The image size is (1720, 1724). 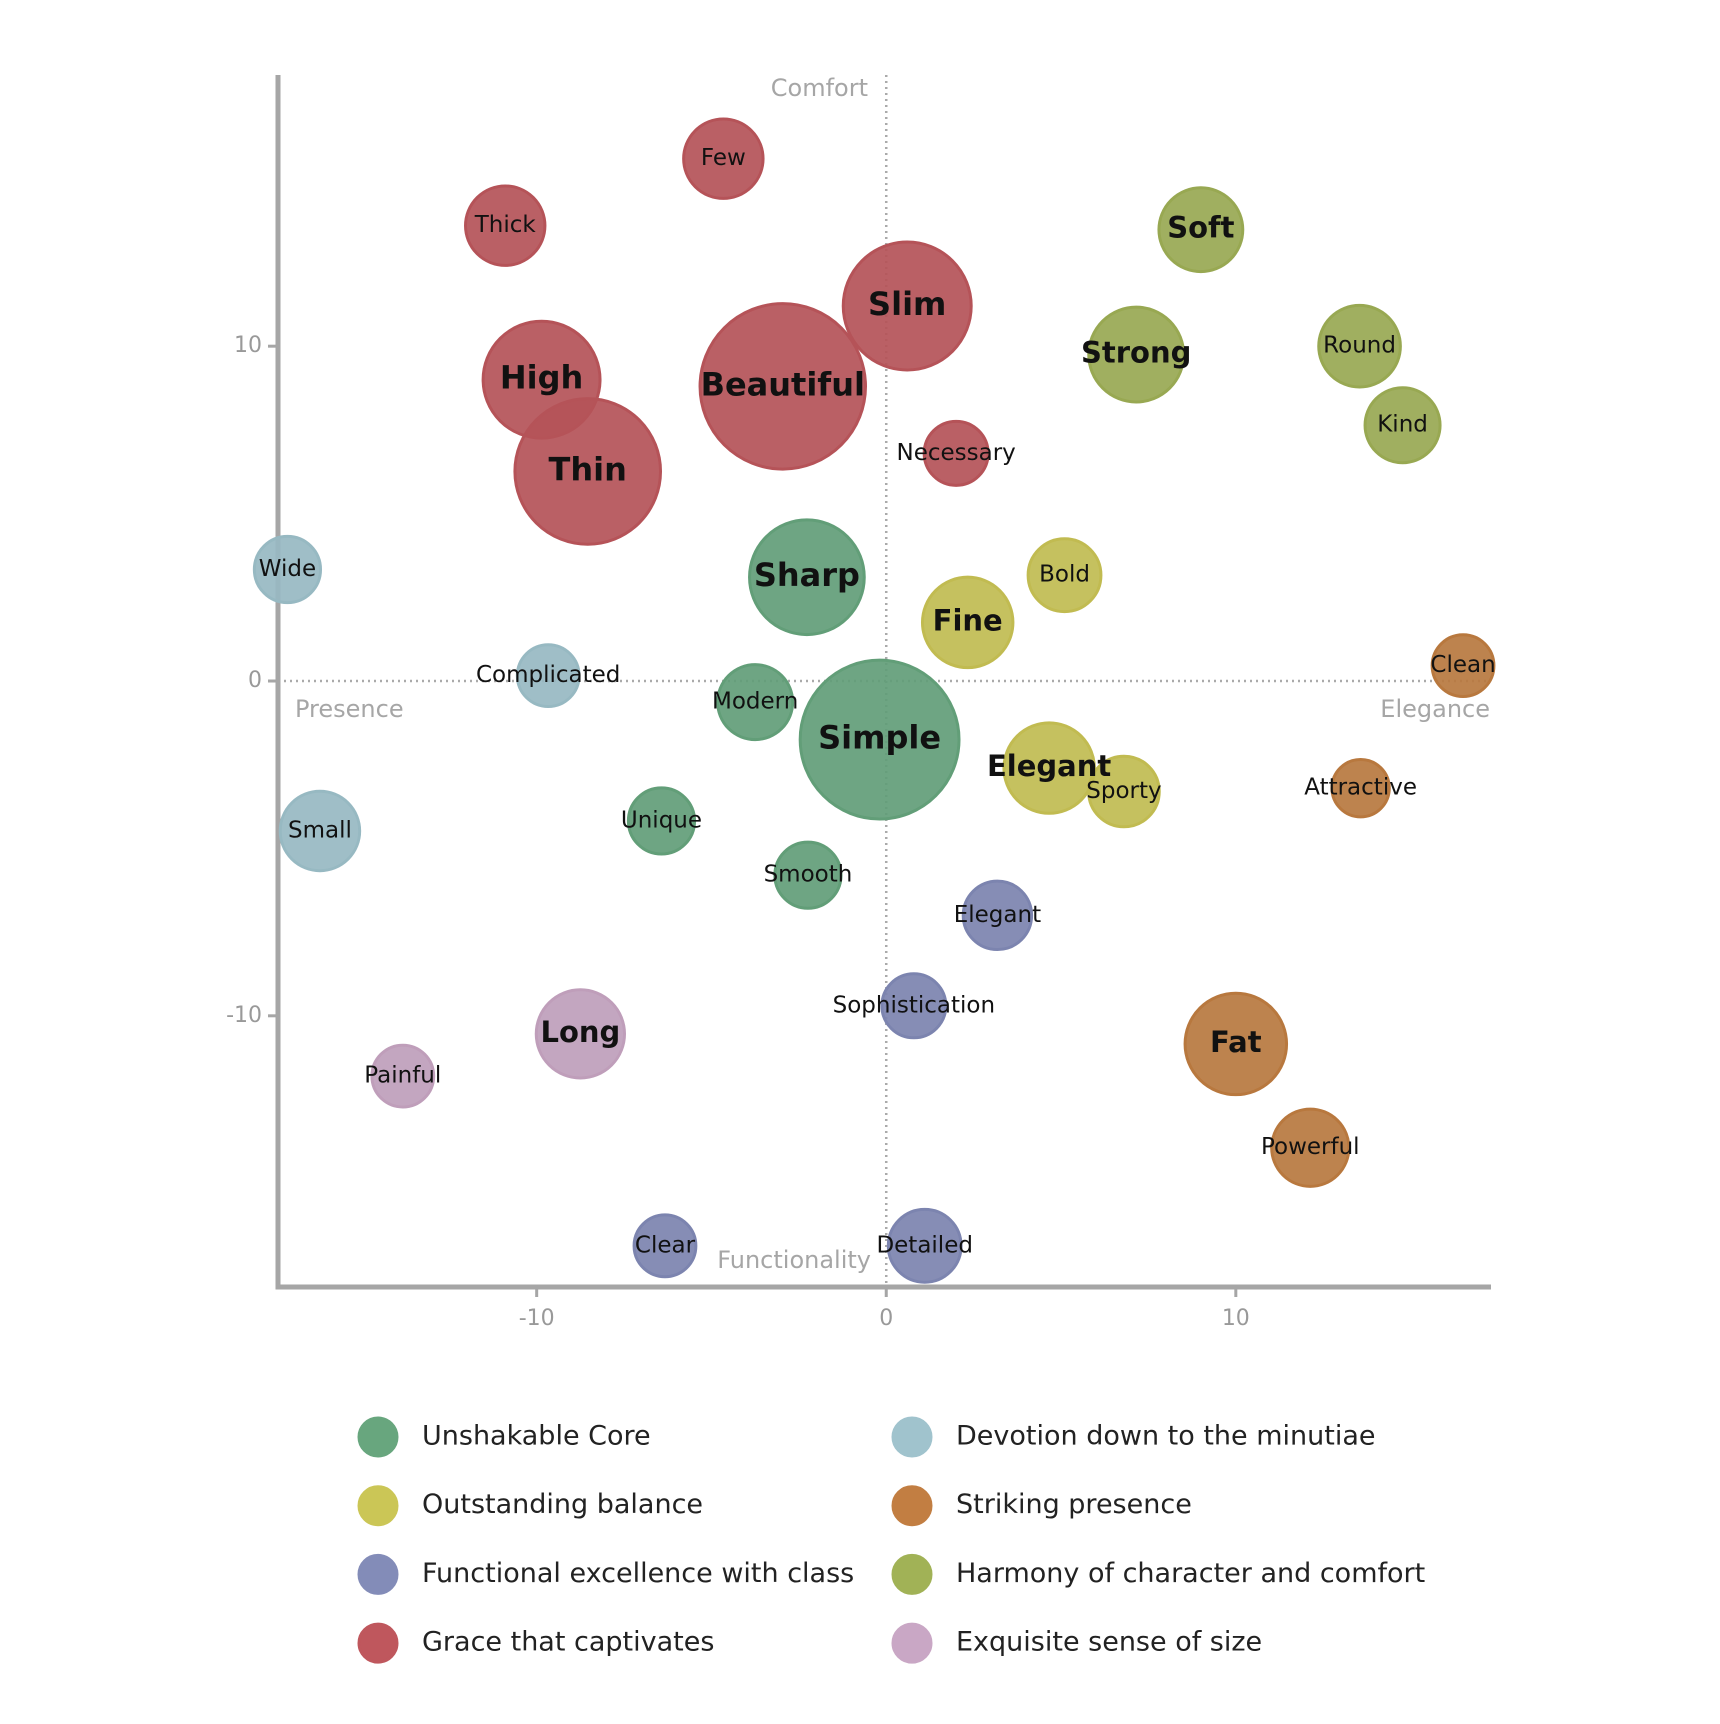 I want to click on quadrant-label: Functionality, so click(x=794, y=1260).